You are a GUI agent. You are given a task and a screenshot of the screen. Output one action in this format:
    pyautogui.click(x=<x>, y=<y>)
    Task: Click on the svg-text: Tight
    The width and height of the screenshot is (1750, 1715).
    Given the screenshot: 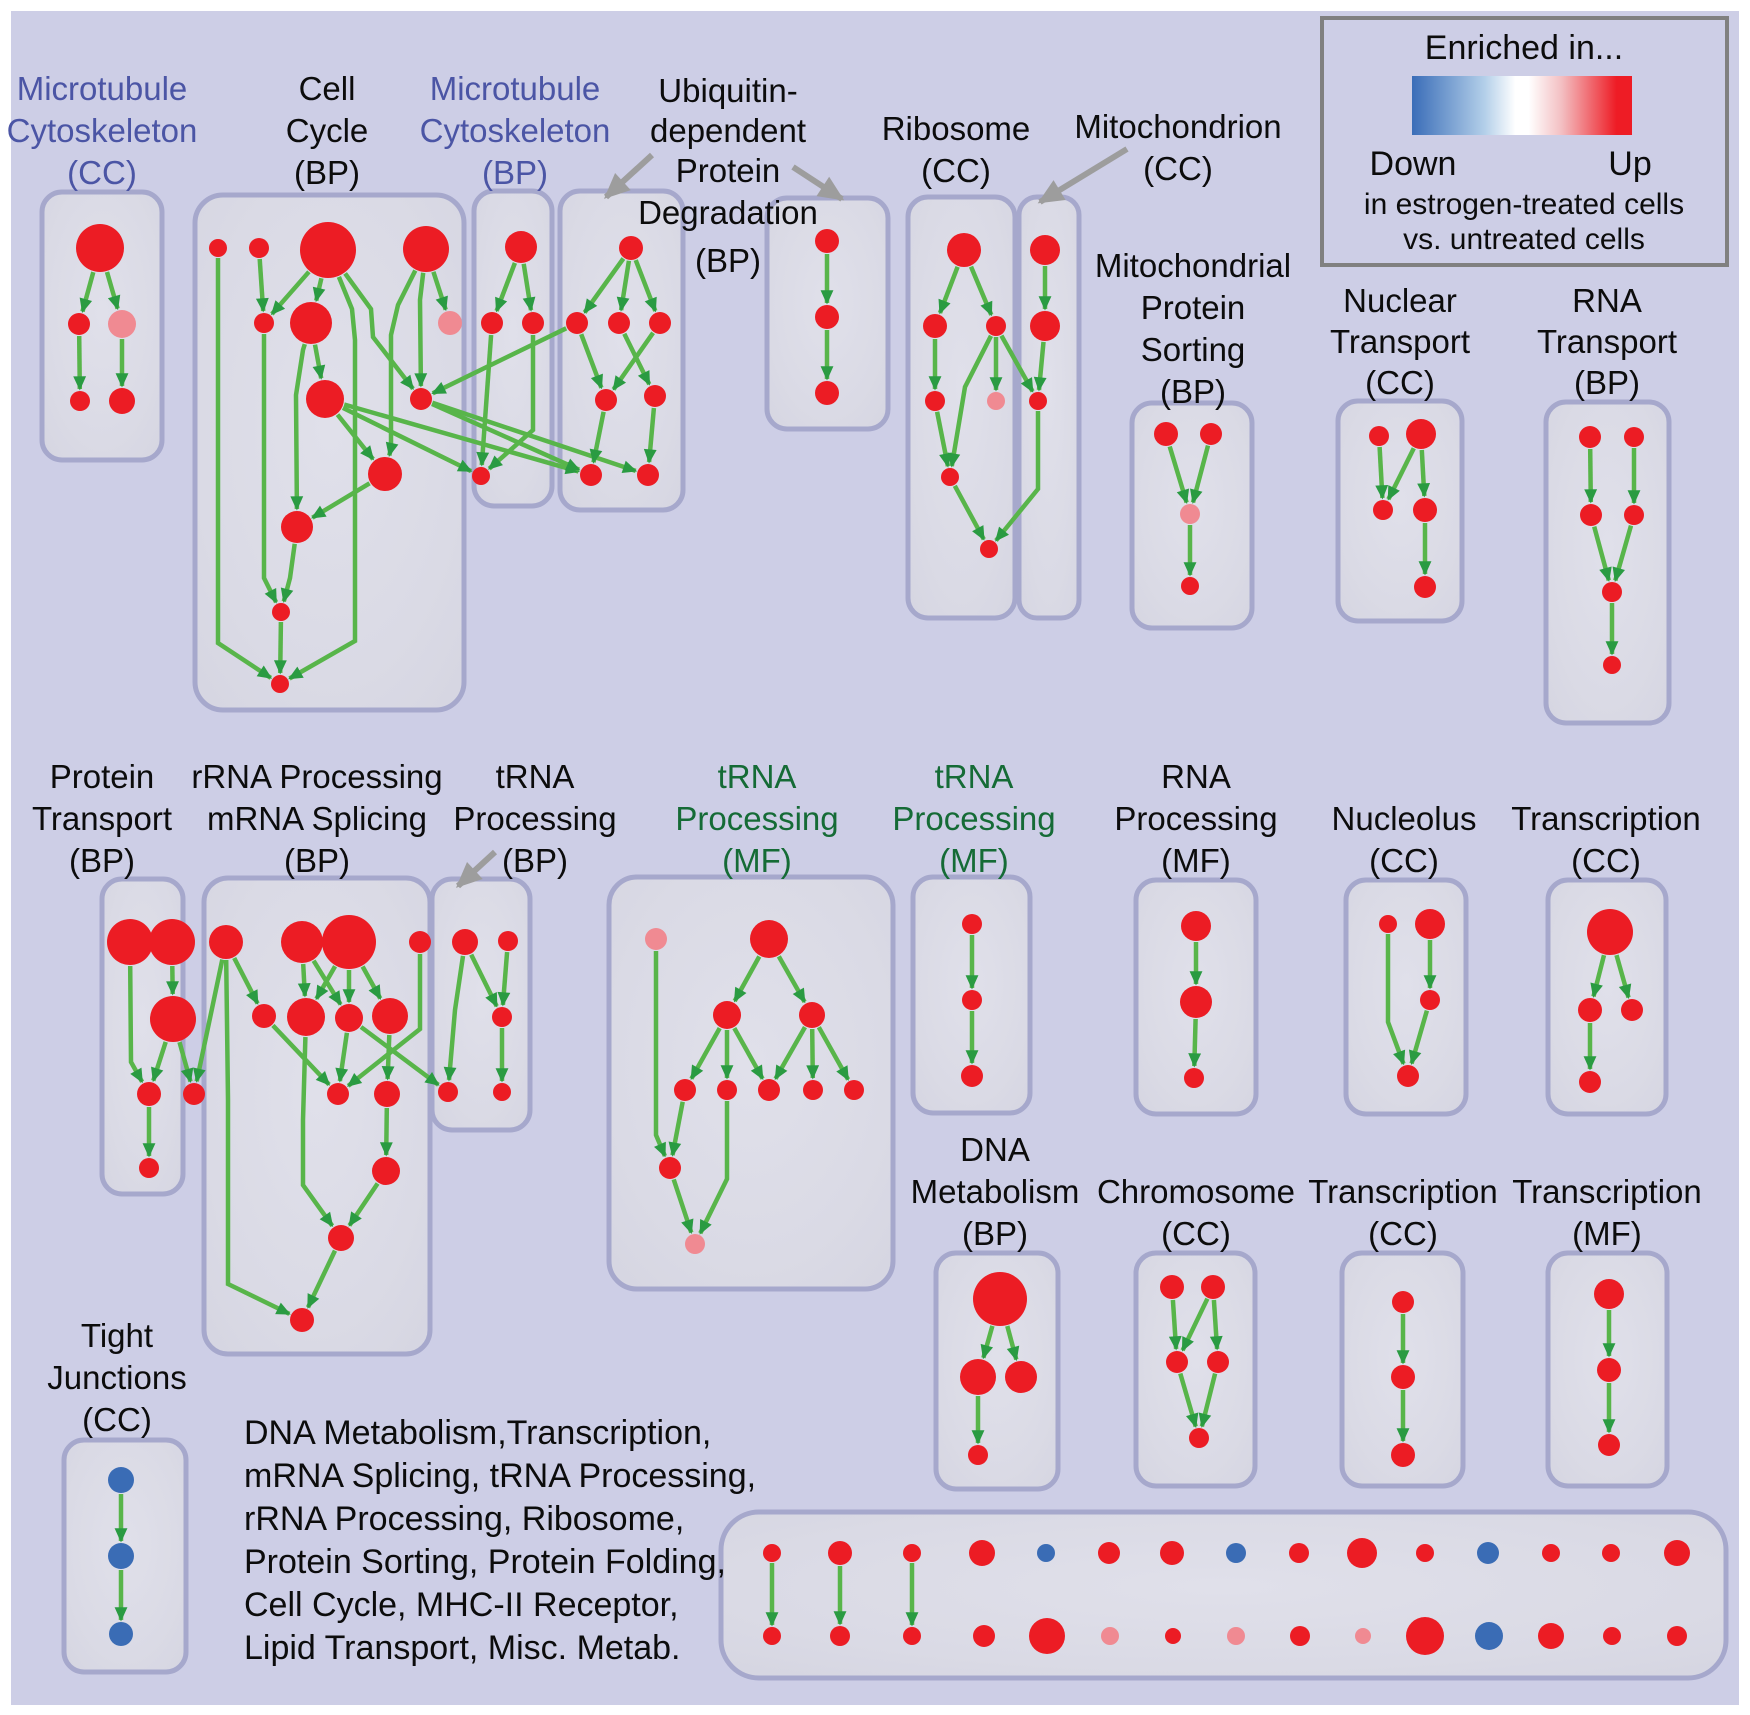 What is the action you would take?
    pyautogui.click(x=117, y=1335)
    